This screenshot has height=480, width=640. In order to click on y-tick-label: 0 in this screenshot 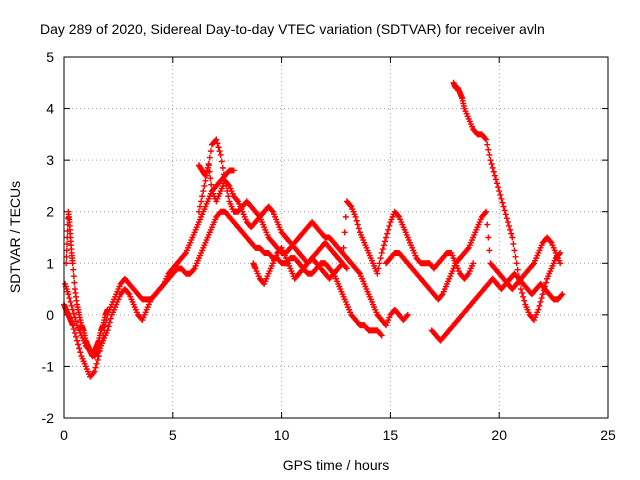, I will do `click(50, 315)`.